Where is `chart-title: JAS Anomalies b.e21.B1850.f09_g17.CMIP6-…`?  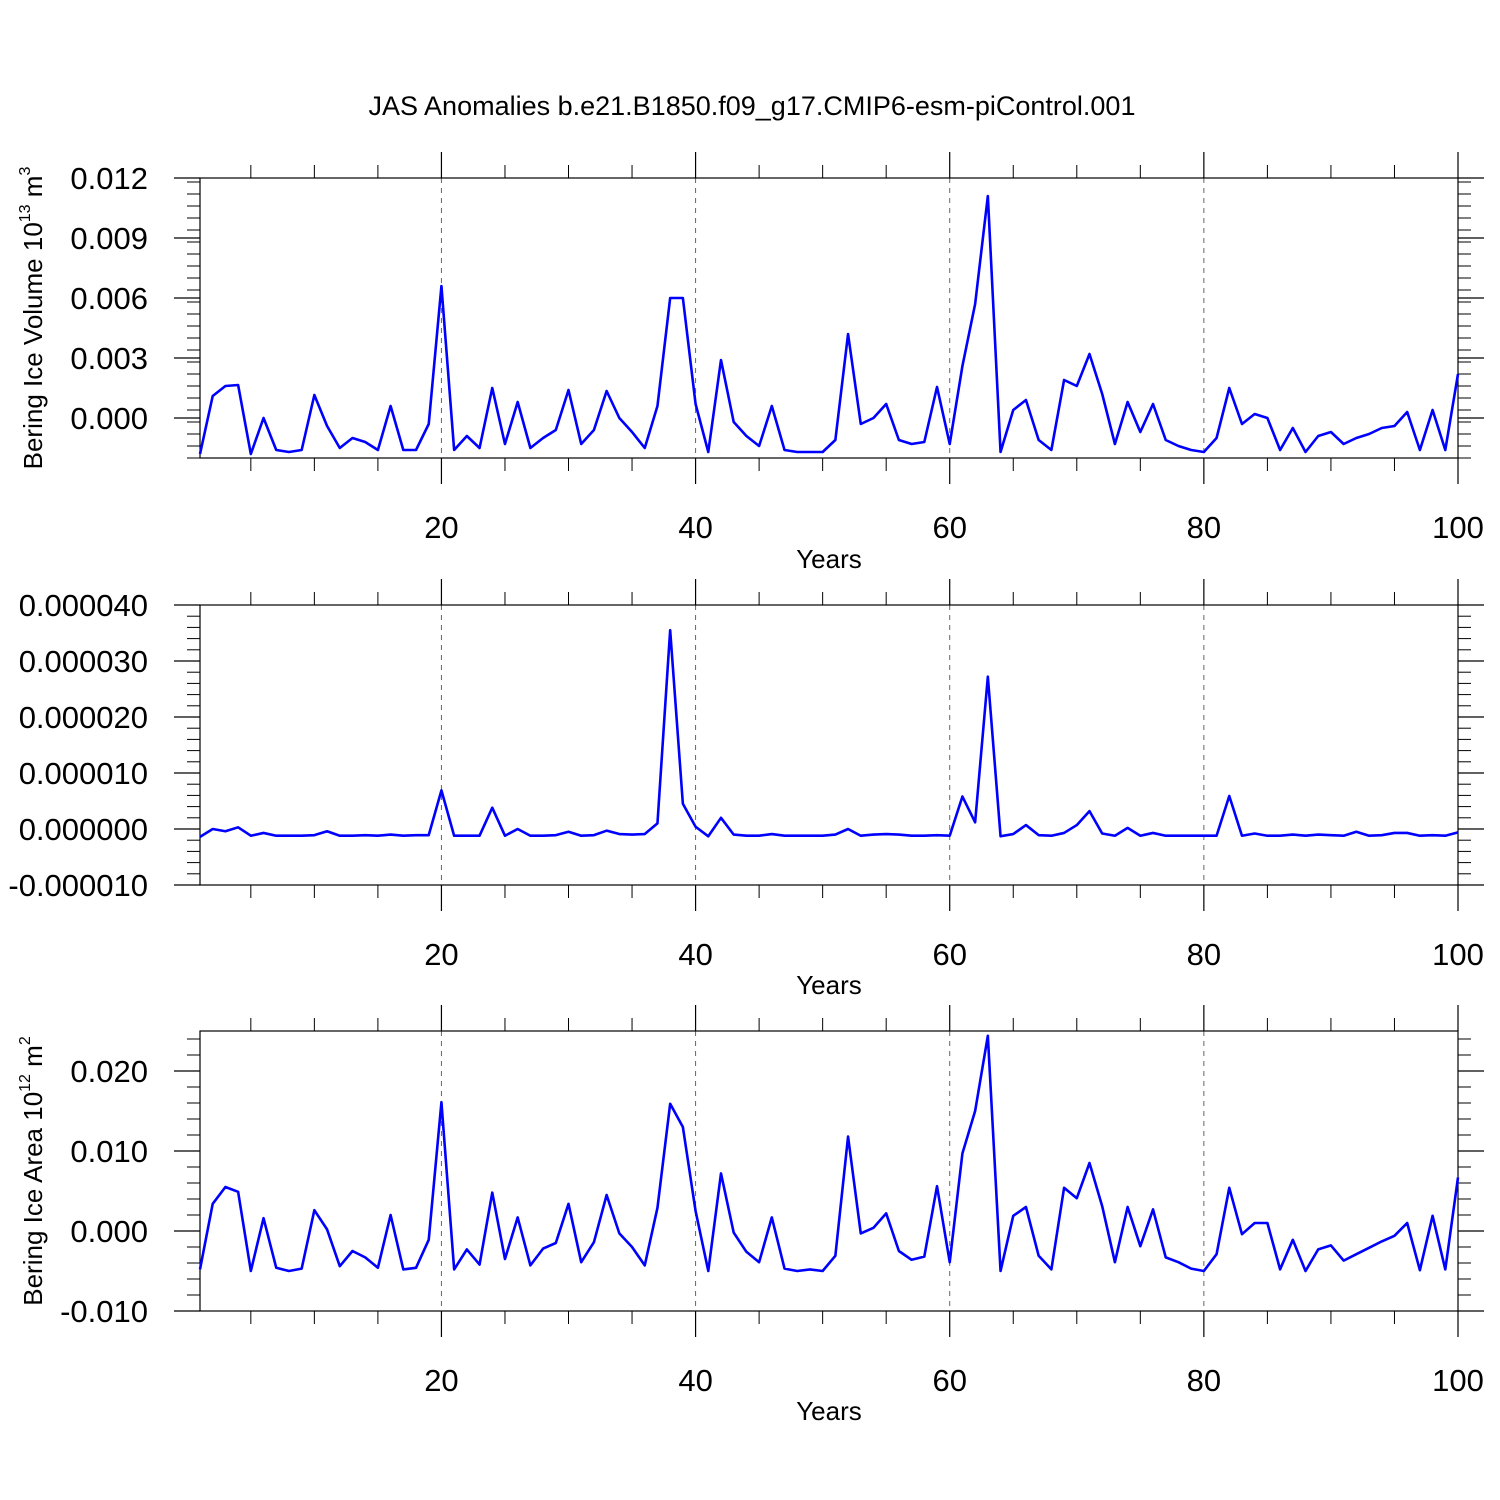
chart-title: JAS Anomalies b.e21.B1850.f09_g17.CMIP6-… is located at coordinates (752, 106).